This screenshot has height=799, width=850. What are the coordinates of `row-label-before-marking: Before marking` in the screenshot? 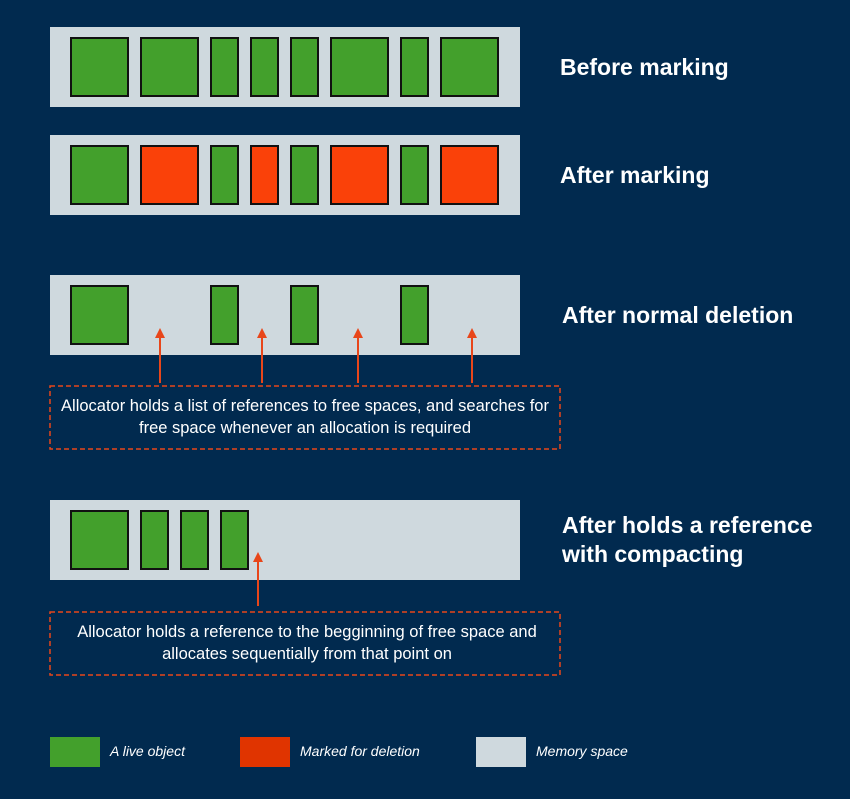 It's located at (644, 67).